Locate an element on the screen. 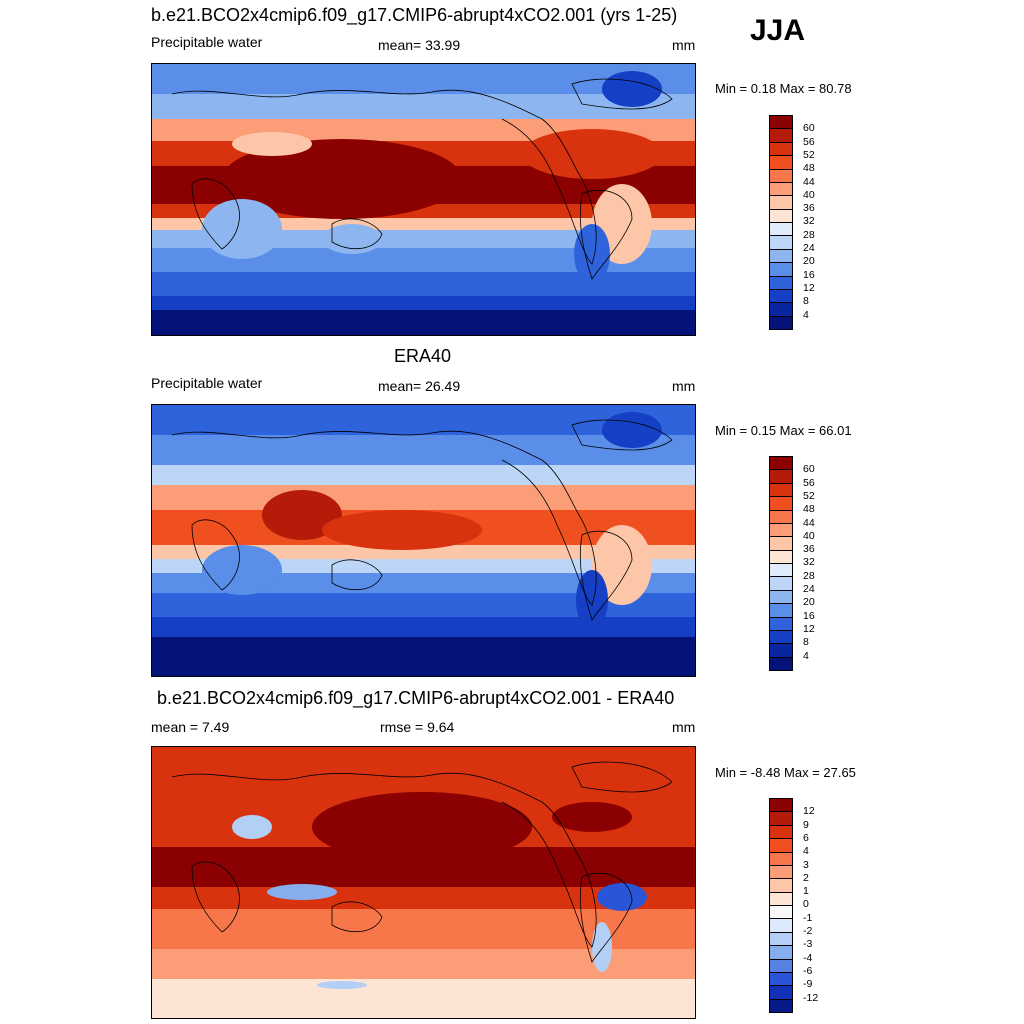 Image resolution: width=1024 pixels, height=1024 pixels. panel3-mean-label: mean = 7.49 is located at coordinates (190, 727).